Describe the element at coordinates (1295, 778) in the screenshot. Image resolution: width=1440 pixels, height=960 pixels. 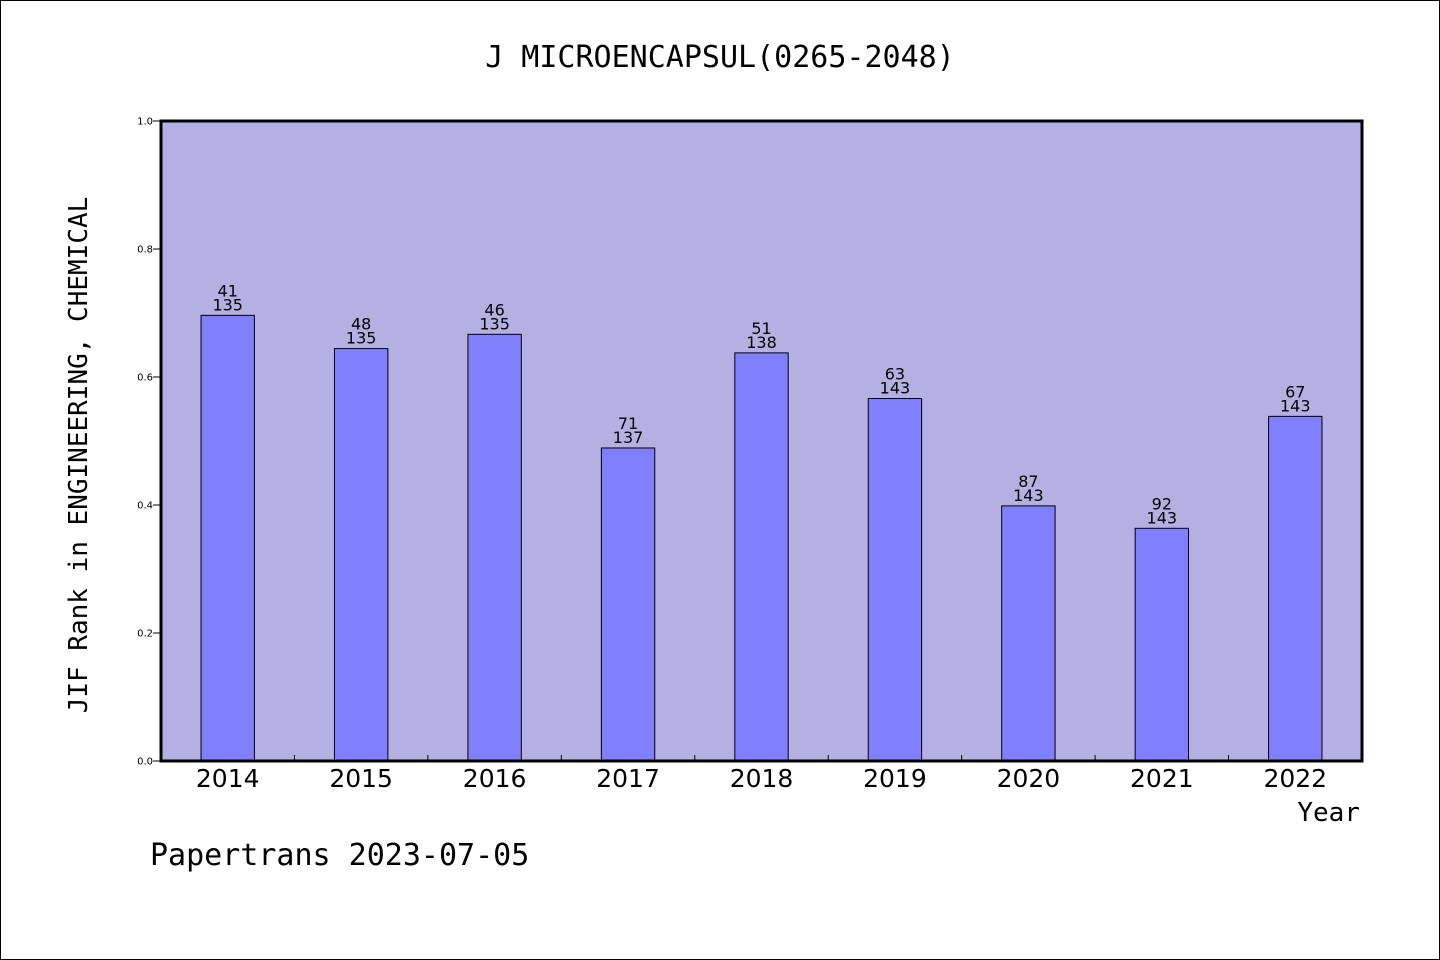
I see `x-tick-label: 2022` at that location.